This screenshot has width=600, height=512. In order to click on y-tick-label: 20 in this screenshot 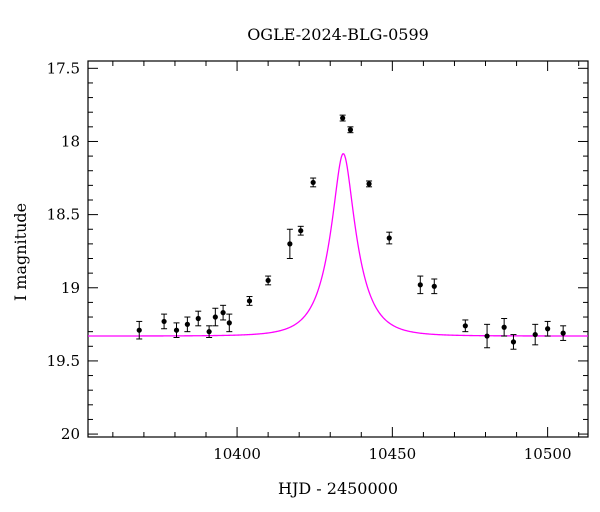, I will do `click(70, 434)`.